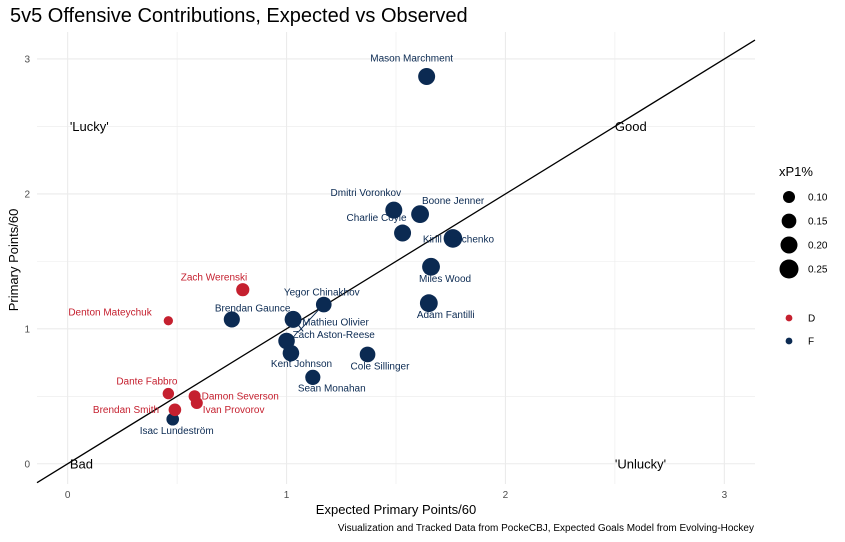 The image size is (845, 542). Describe the element at coordinates (253, 308) in the screenshot. I see `point-label: Brendan Gaunce` at that location.